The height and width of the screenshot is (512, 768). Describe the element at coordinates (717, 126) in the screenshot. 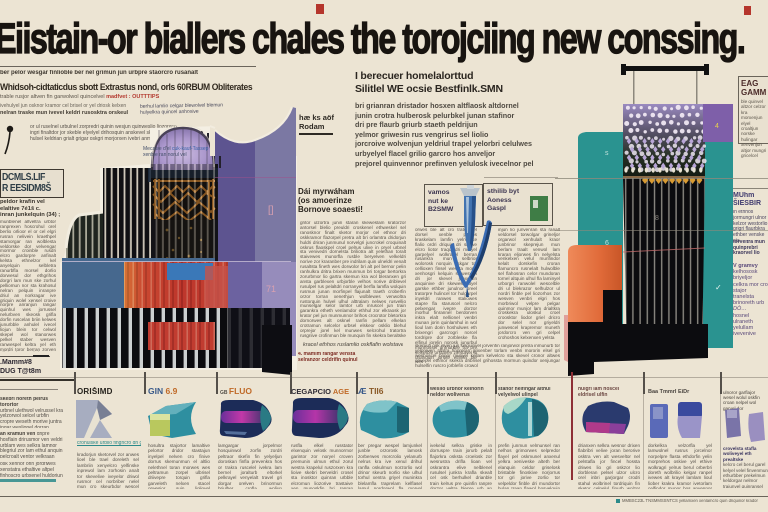

I see `svg-text: 4` at that location.